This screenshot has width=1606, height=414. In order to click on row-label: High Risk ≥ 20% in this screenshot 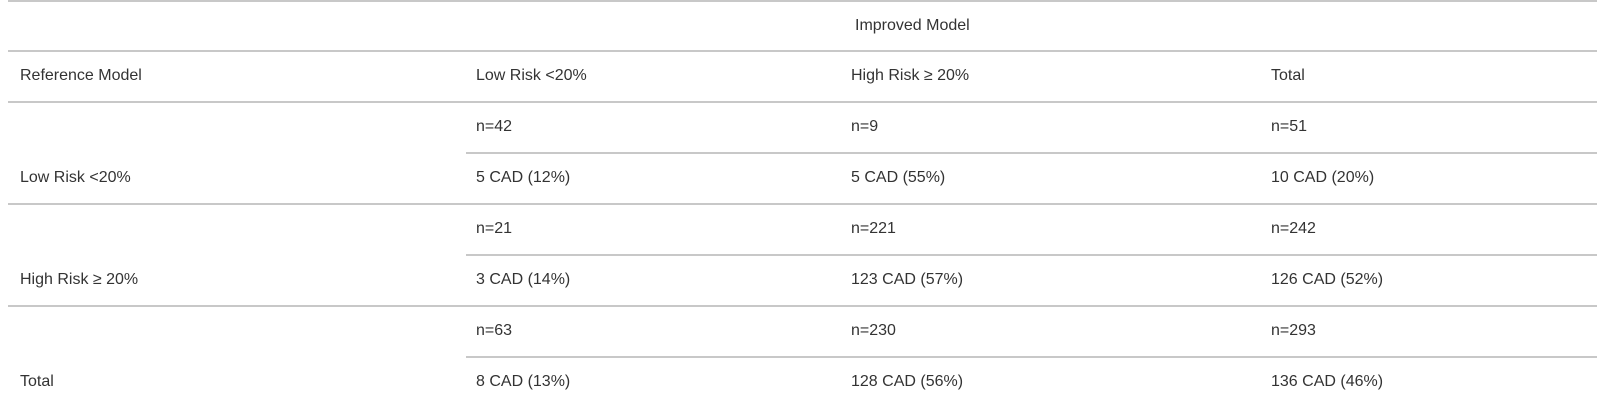, I will do `click(79, 279)`.